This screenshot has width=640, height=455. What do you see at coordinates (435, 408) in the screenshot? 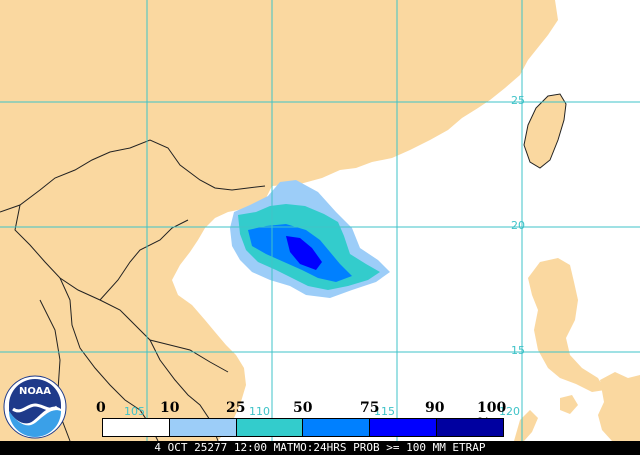
I see `legend-tick-90: 90` at bounding box center [435, 408].